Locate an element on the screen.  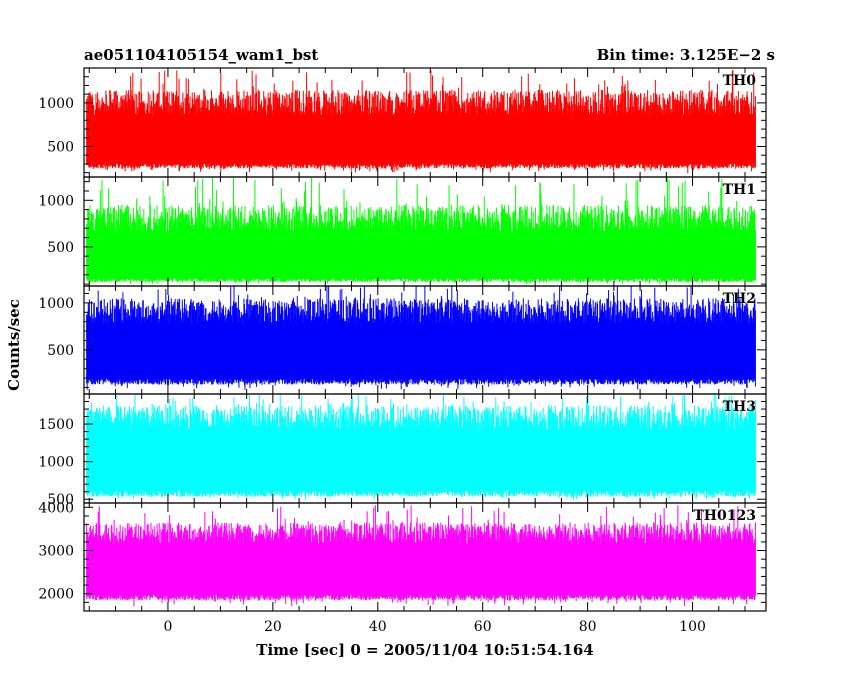
panel-label-th2: TH2 is located at coordinates (739, 299).